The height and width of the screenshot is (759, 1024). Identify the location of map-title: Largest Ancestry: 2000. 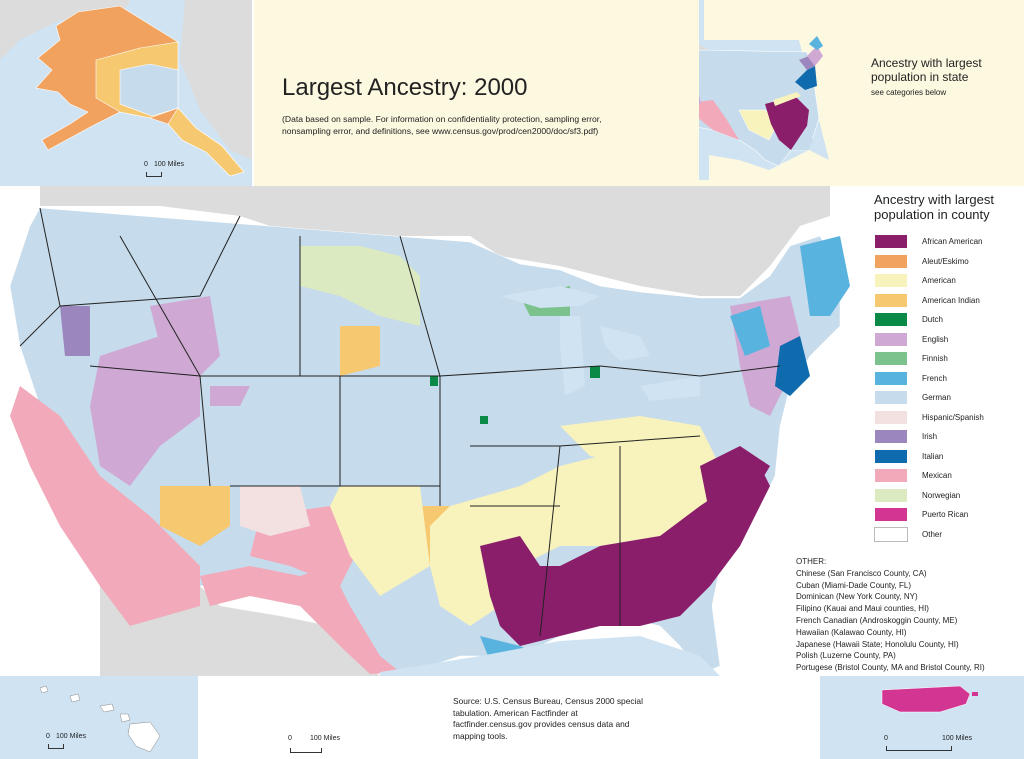
(405, 87).